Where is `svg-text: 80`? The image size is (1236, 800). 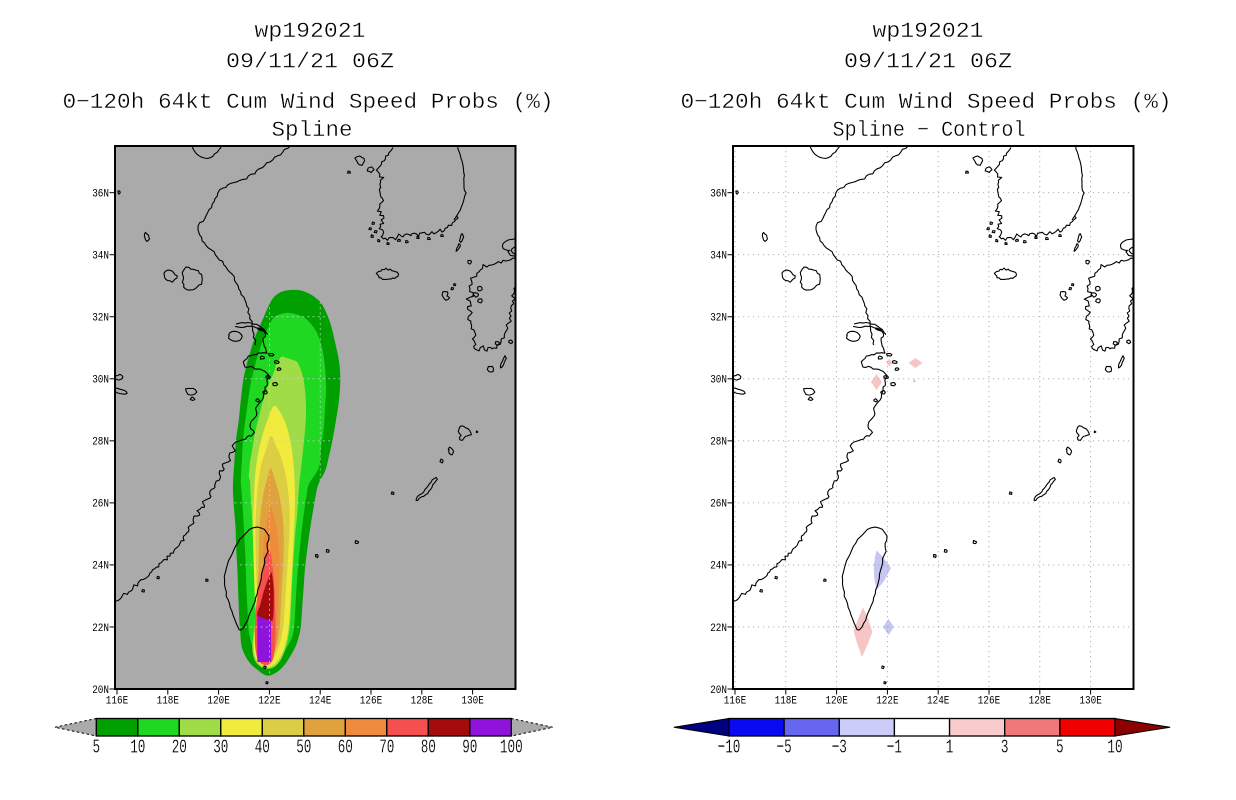 svg-text: 80 is located at coordinates (428, 748).